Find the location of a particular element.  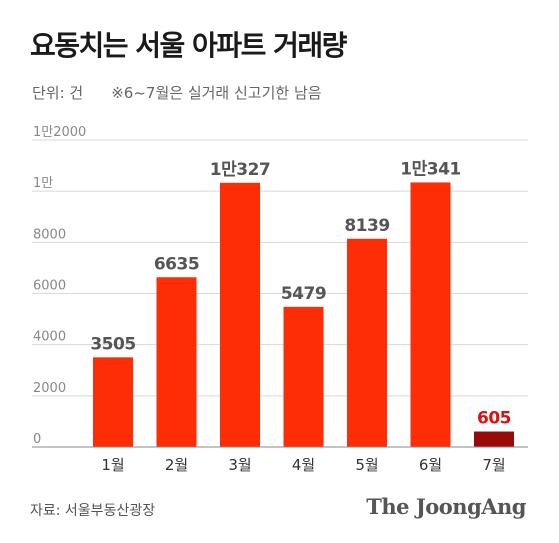

y-tick-label: 0 is located at coordinates (37, 439).